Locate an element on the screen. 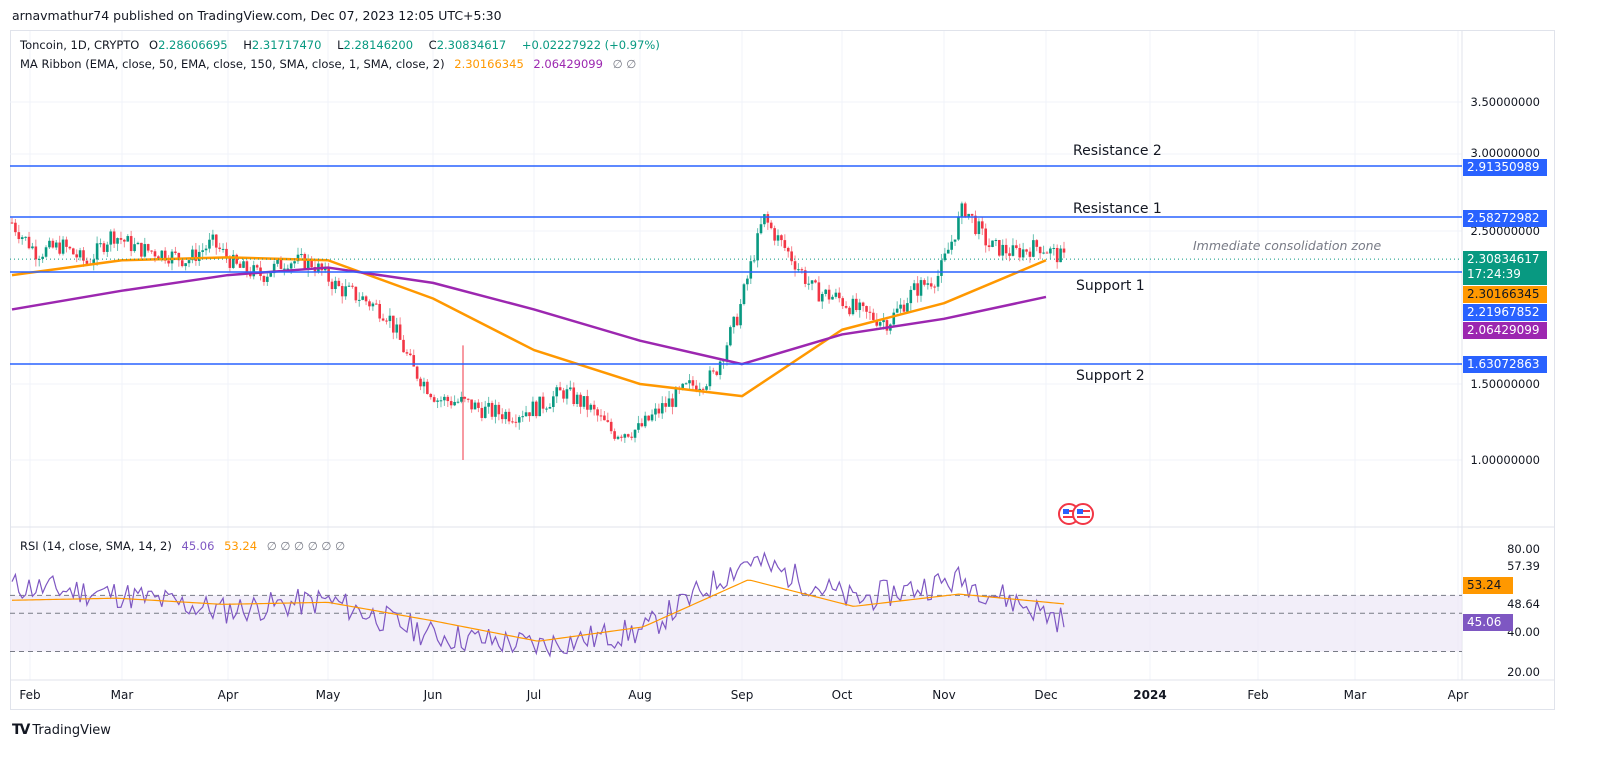 The height and width of the screenshot is (764, 1600). time-label-year: 2024 is located at coordinates (1150, 695).